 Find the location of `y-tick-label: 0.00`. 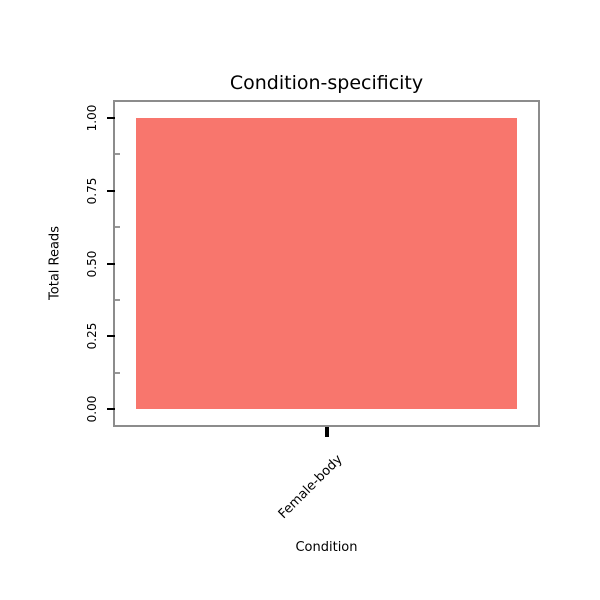

y-tick-label: 0.00 is located at coordinates (92, 409).